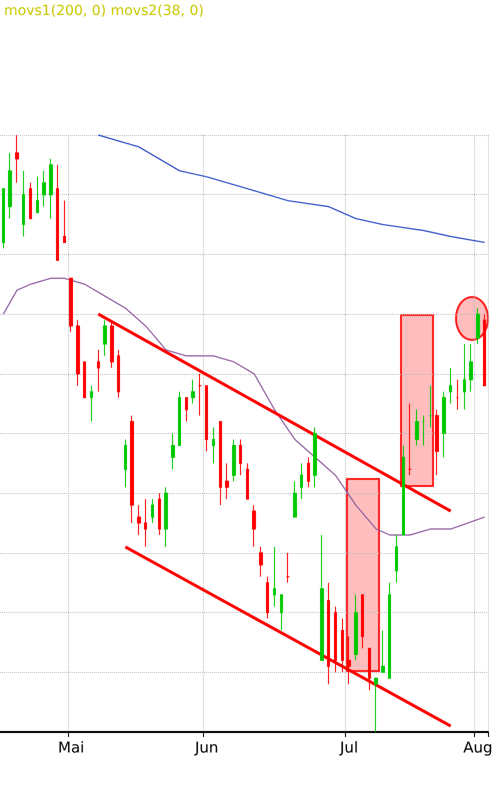 The width and height of the screenshot is (500, 800). I want to click on text: movs1(200, 0) movs2(38, 0), so click(104, 11).